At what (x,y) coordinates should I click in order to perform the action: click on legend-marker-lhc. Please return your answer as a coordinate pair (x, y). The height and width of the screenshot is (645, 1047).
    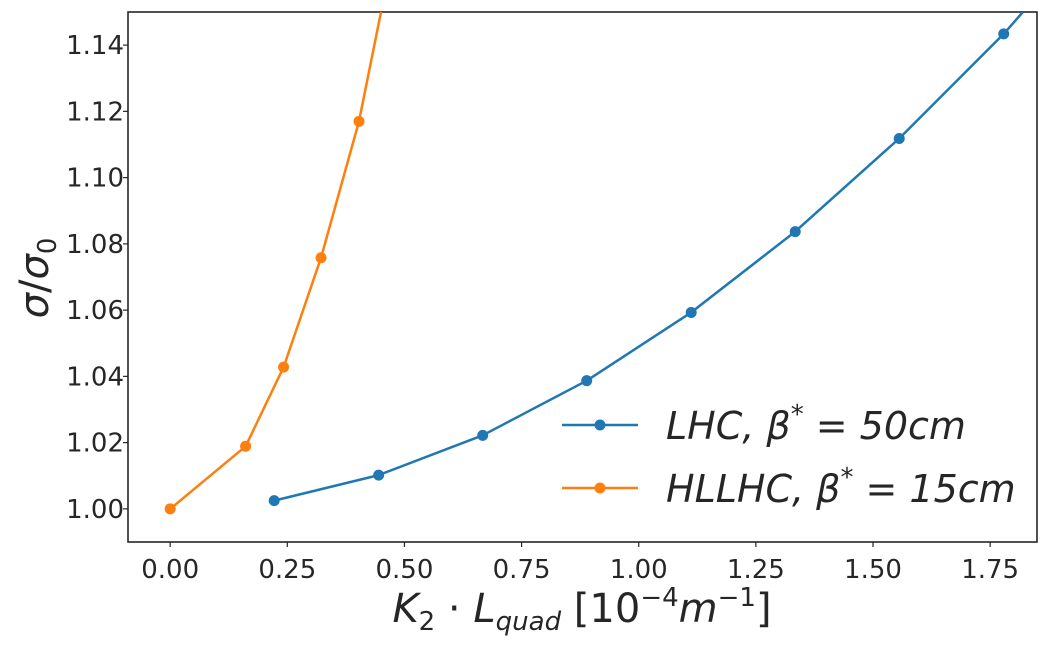
    Looking at the image, I should click on (600, 425).